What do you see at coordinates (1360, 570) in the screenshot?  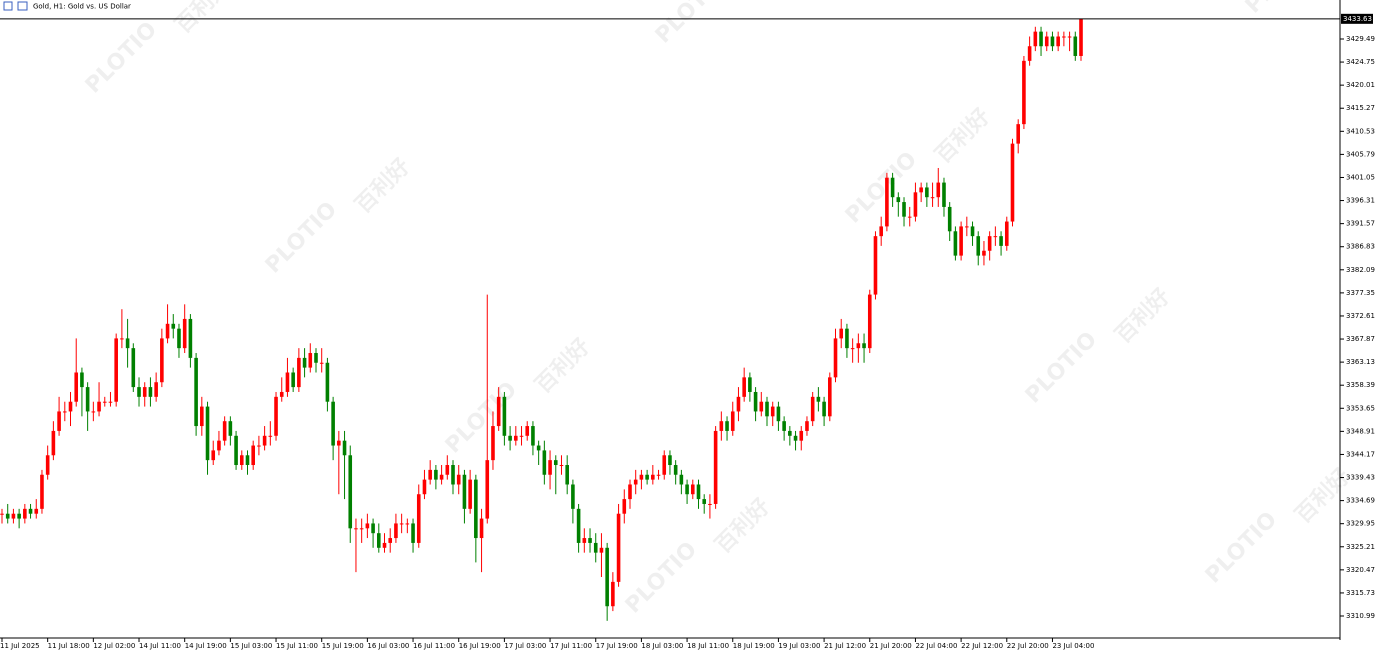 I see `y-tick-label: 3320.47` at bounding box center [1360, 570].